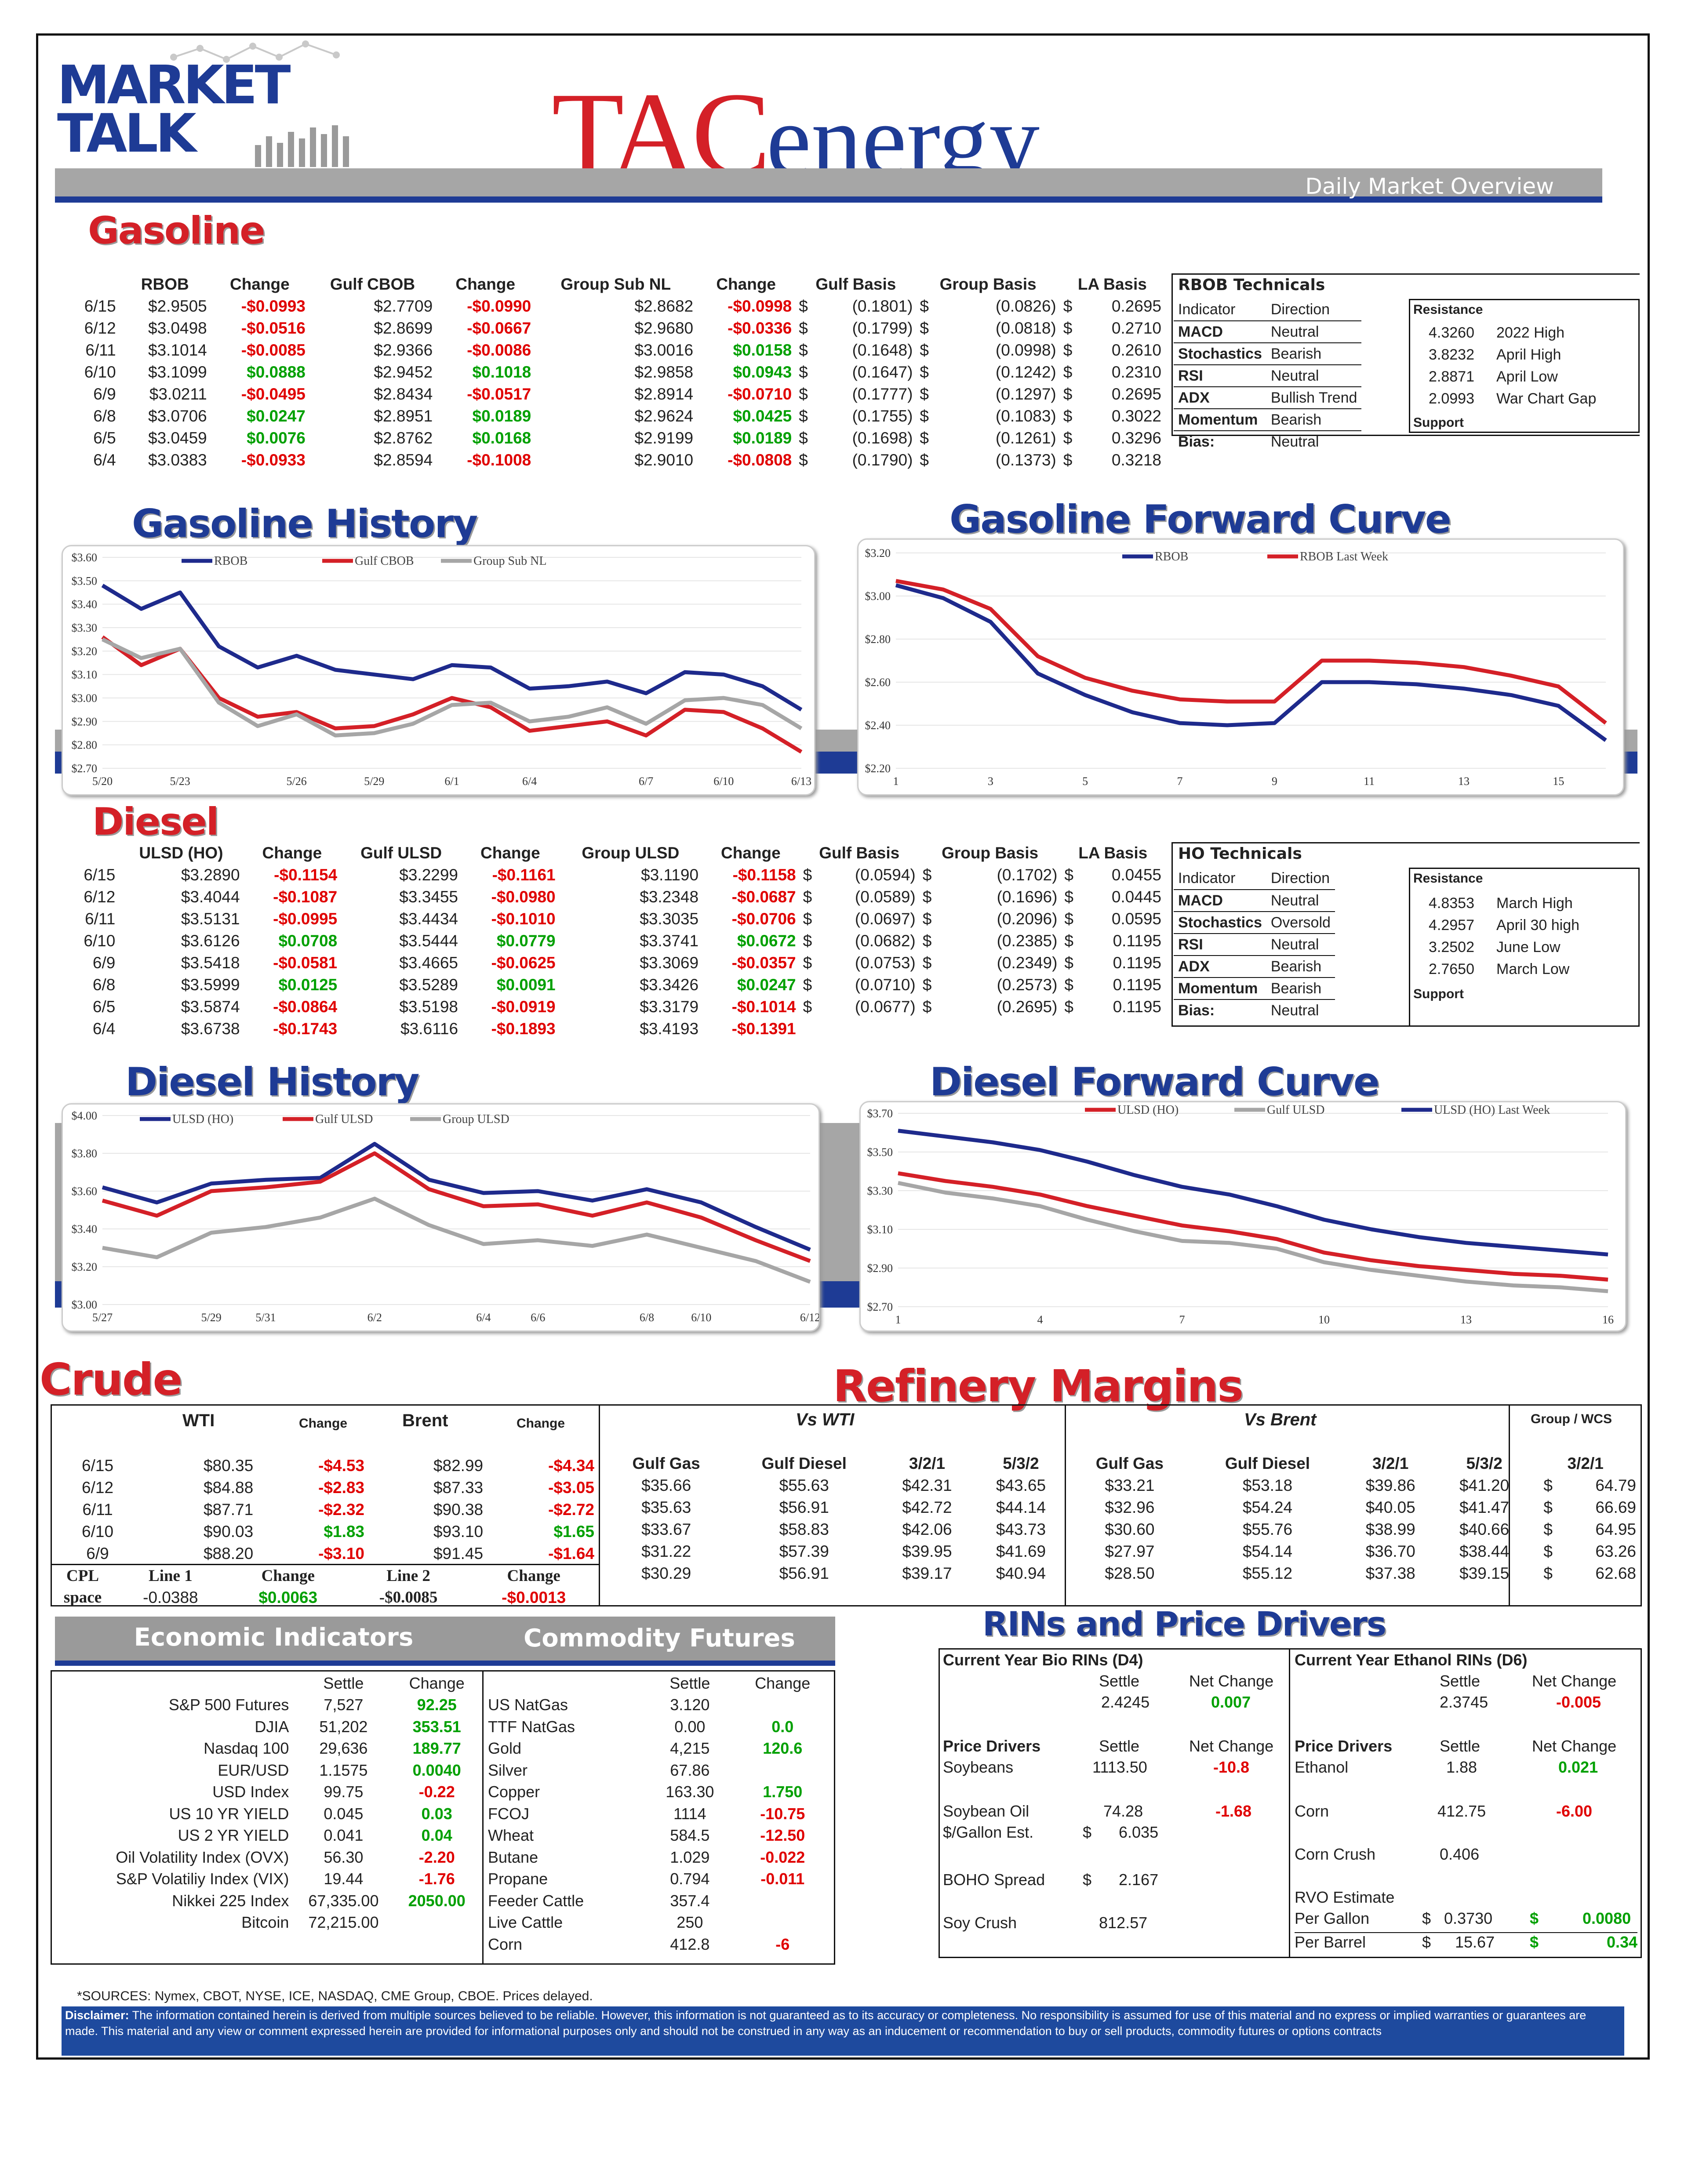 The height and width of the screenshot is (2184, 1688). Describe the element at coordinates (1546, 398) in the screenshot. I see `level-label: War Chart Gap` at that location.